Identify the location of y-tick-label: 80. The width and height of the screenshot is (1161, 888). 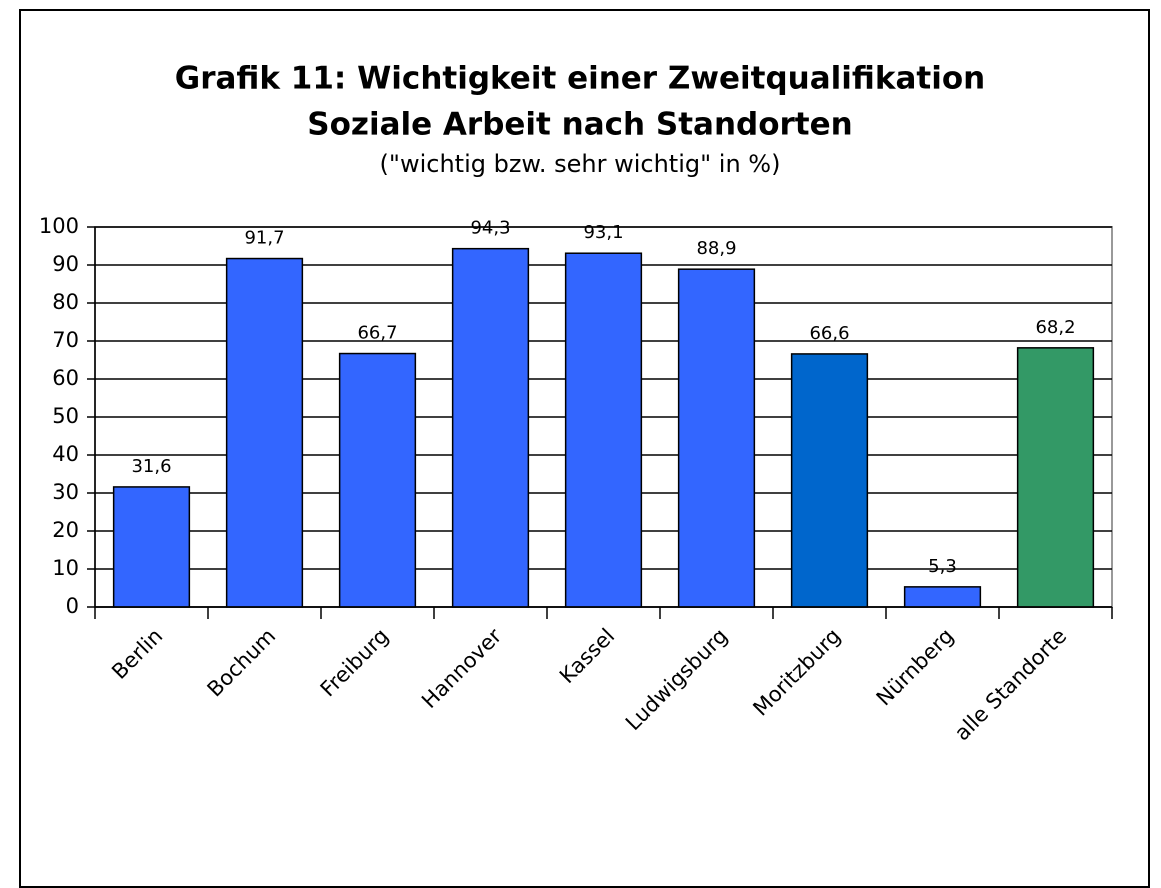
(65, 302).